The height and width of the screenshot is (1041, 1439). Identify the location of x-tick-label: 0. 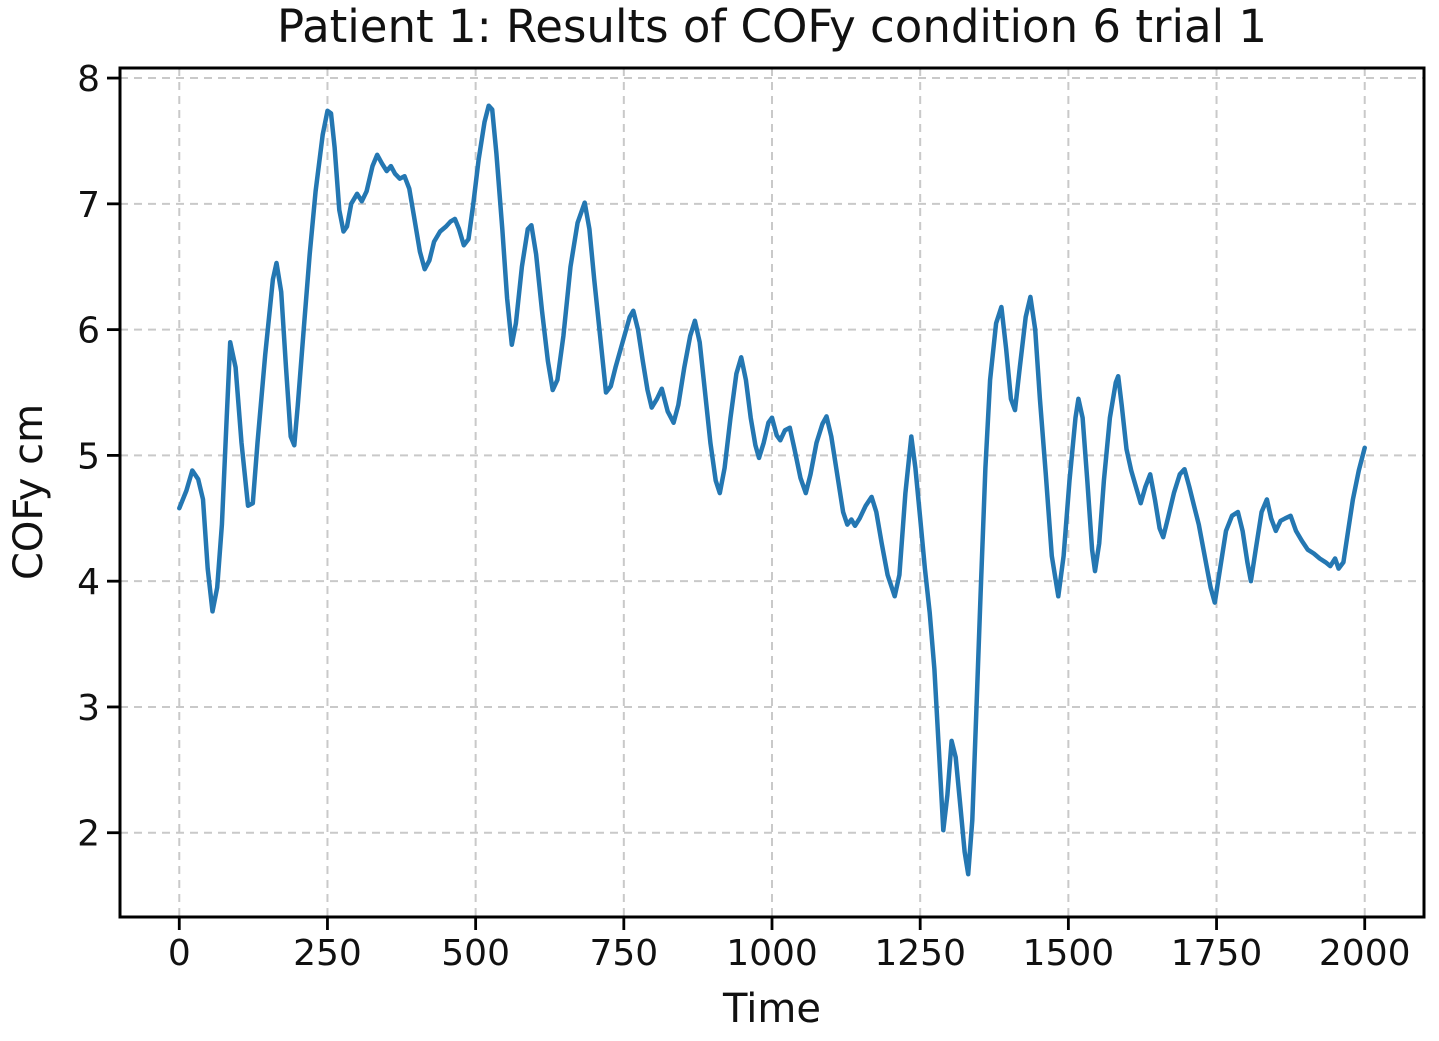
(179, 953).